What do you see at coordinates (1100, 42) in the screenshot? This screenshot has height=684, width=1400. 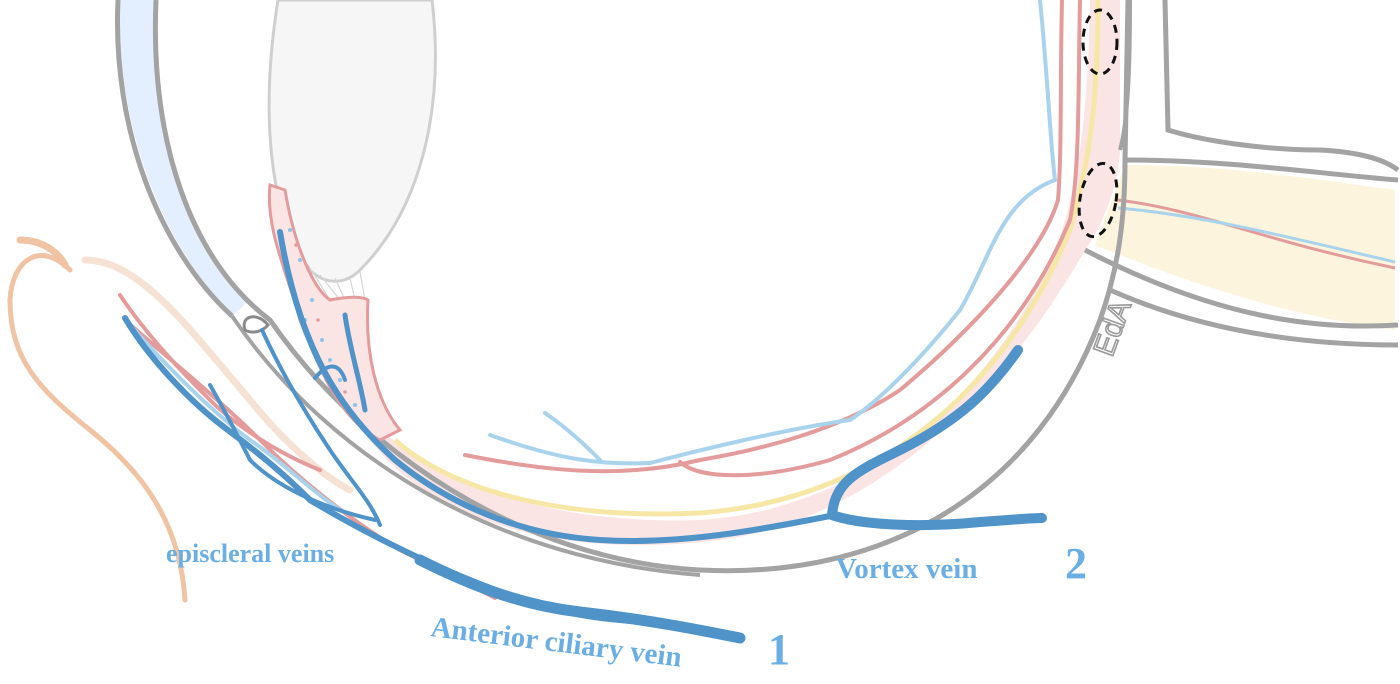 I see `dashed-ellipse-top` at bounding box center [1100, 42].